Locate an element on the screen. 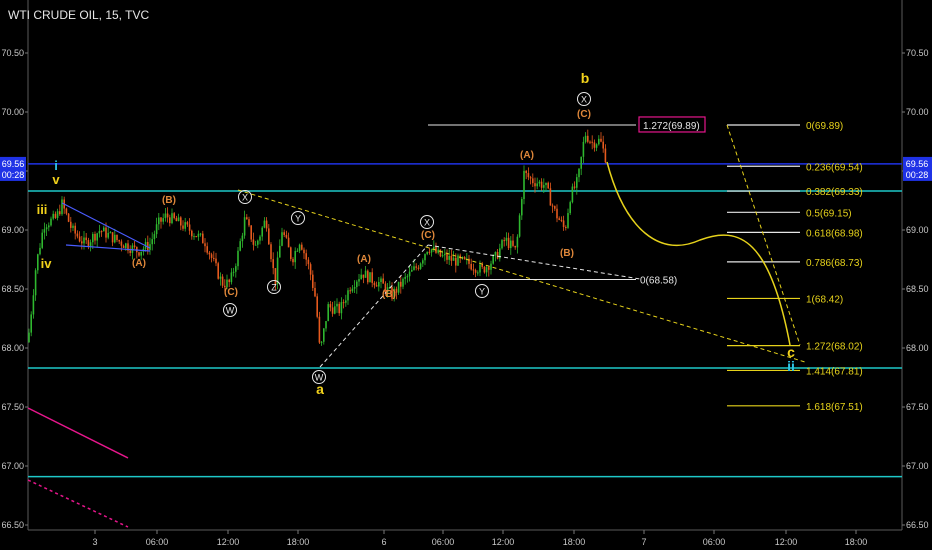 The width and height of the screenshot is (932, 550). y-tick-label-left: 67.00 is located at coordinates (12, 466).